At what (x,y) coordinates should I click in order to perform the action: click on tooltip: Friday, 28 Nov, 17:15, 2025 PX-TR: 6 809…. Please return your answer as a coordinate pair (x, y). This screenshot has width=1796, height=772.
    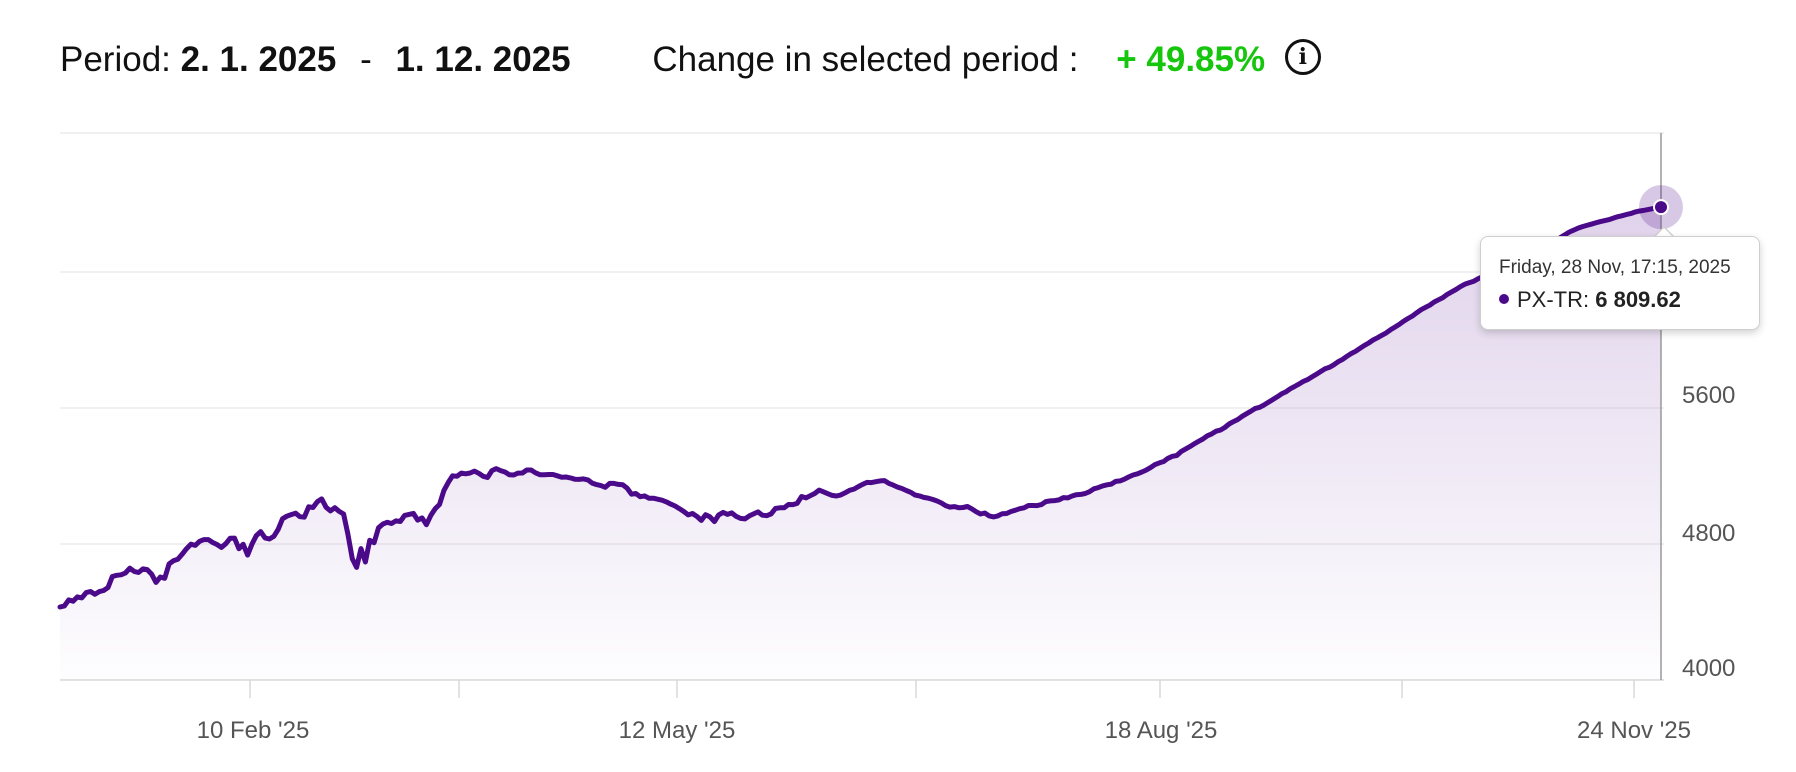
    Looking at the image, I should click on (1620, 283).